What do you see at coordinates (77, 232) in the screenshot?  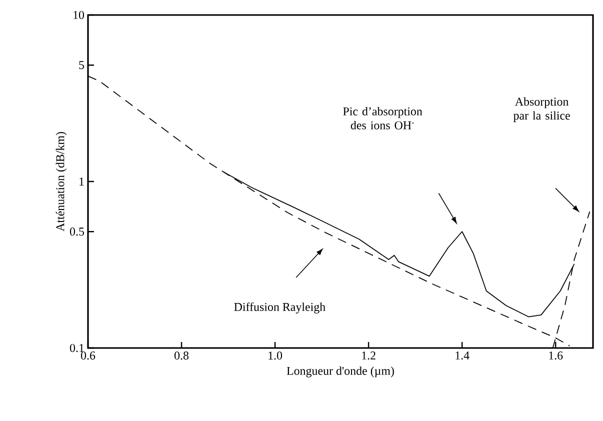 I see `y-tick-label: 0.5` at bounding box center [77, 232].